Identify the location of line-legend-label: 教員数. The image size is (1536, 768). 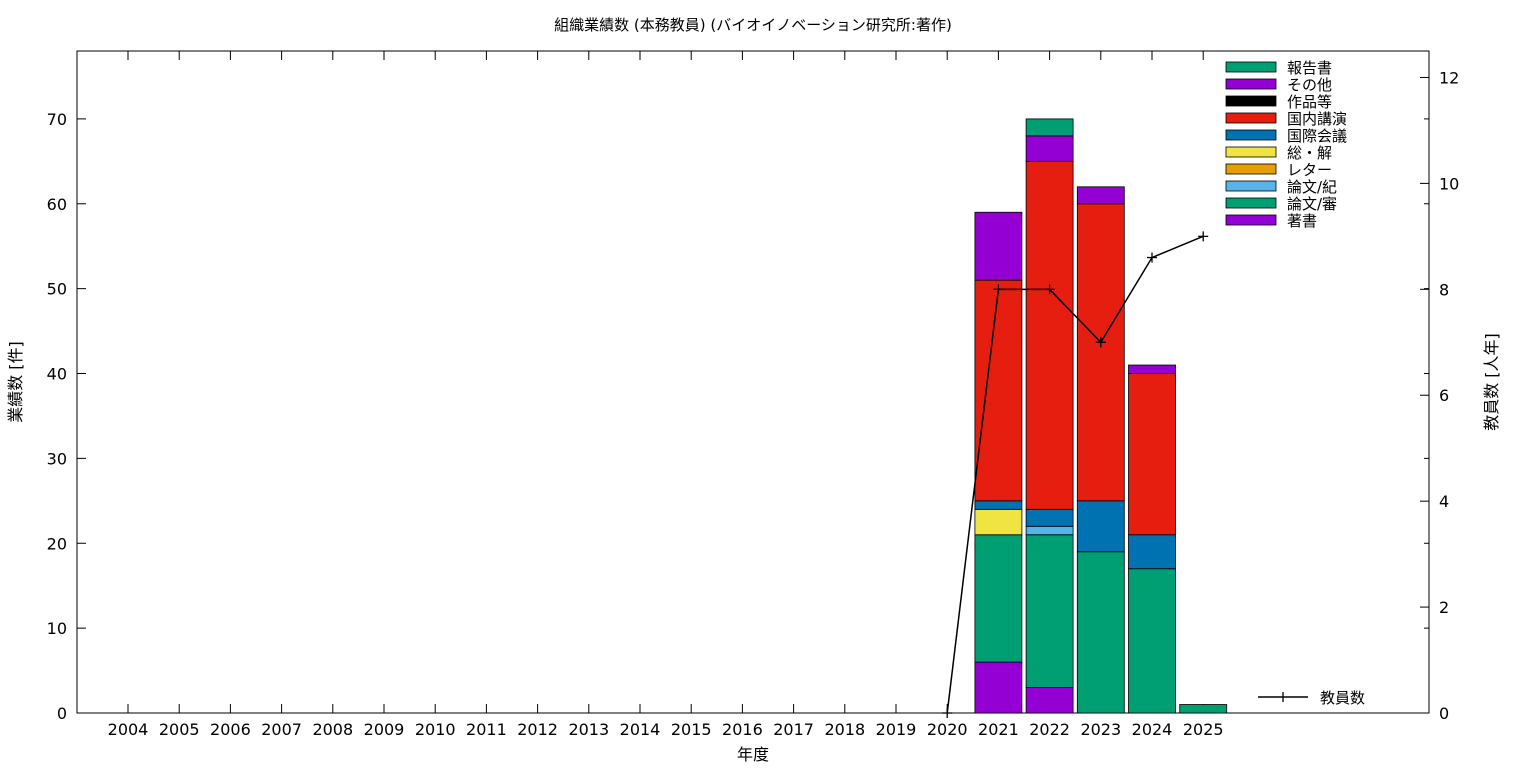
(1342, 698).